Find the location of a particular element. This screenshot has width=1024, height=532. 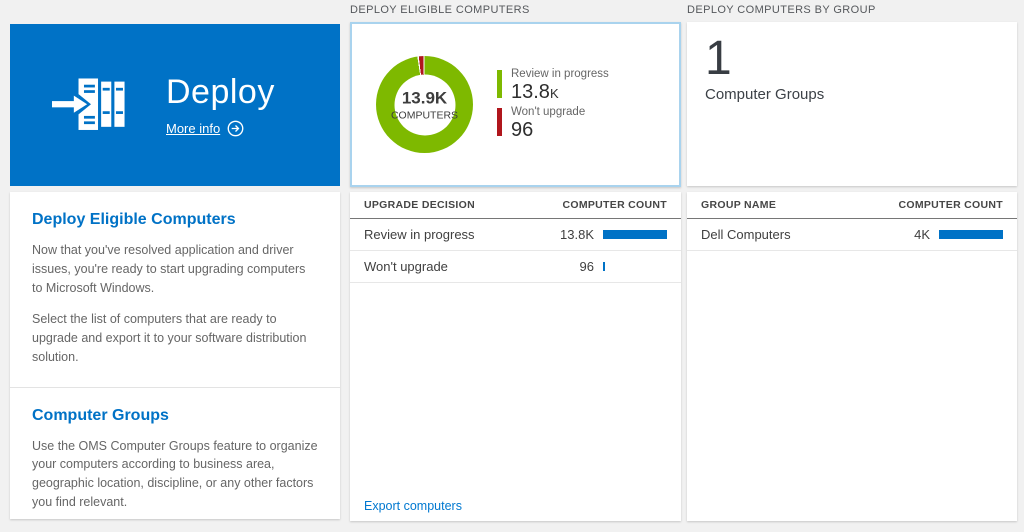

donut-center: 13.9K COMPUTERS is located at coordinates (424, 104).